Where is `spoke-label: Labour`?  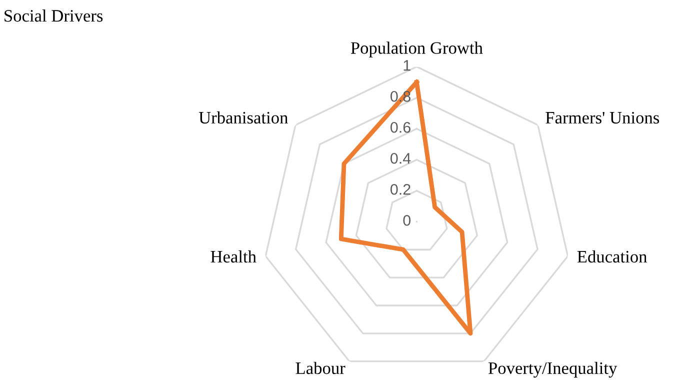 spoke-label: Labour is located at coordinates (321, 368).